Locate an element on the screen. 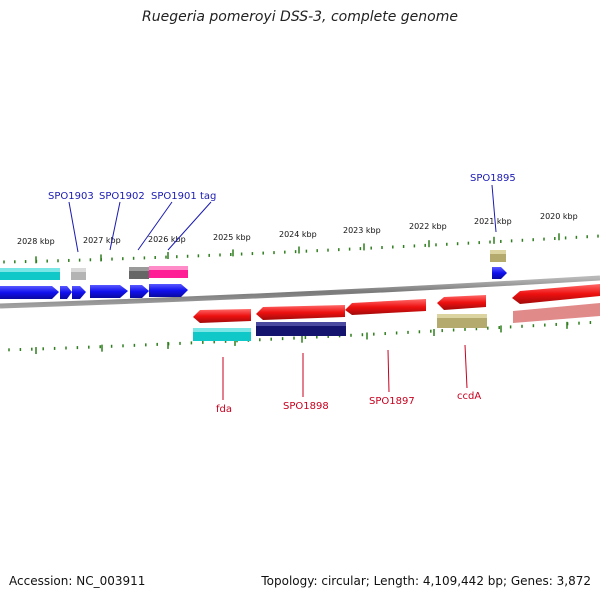 The height and width of the screenshot is (600, 600). gene-label-spo1903: SPO1903 is located at coordinates (71, 196).